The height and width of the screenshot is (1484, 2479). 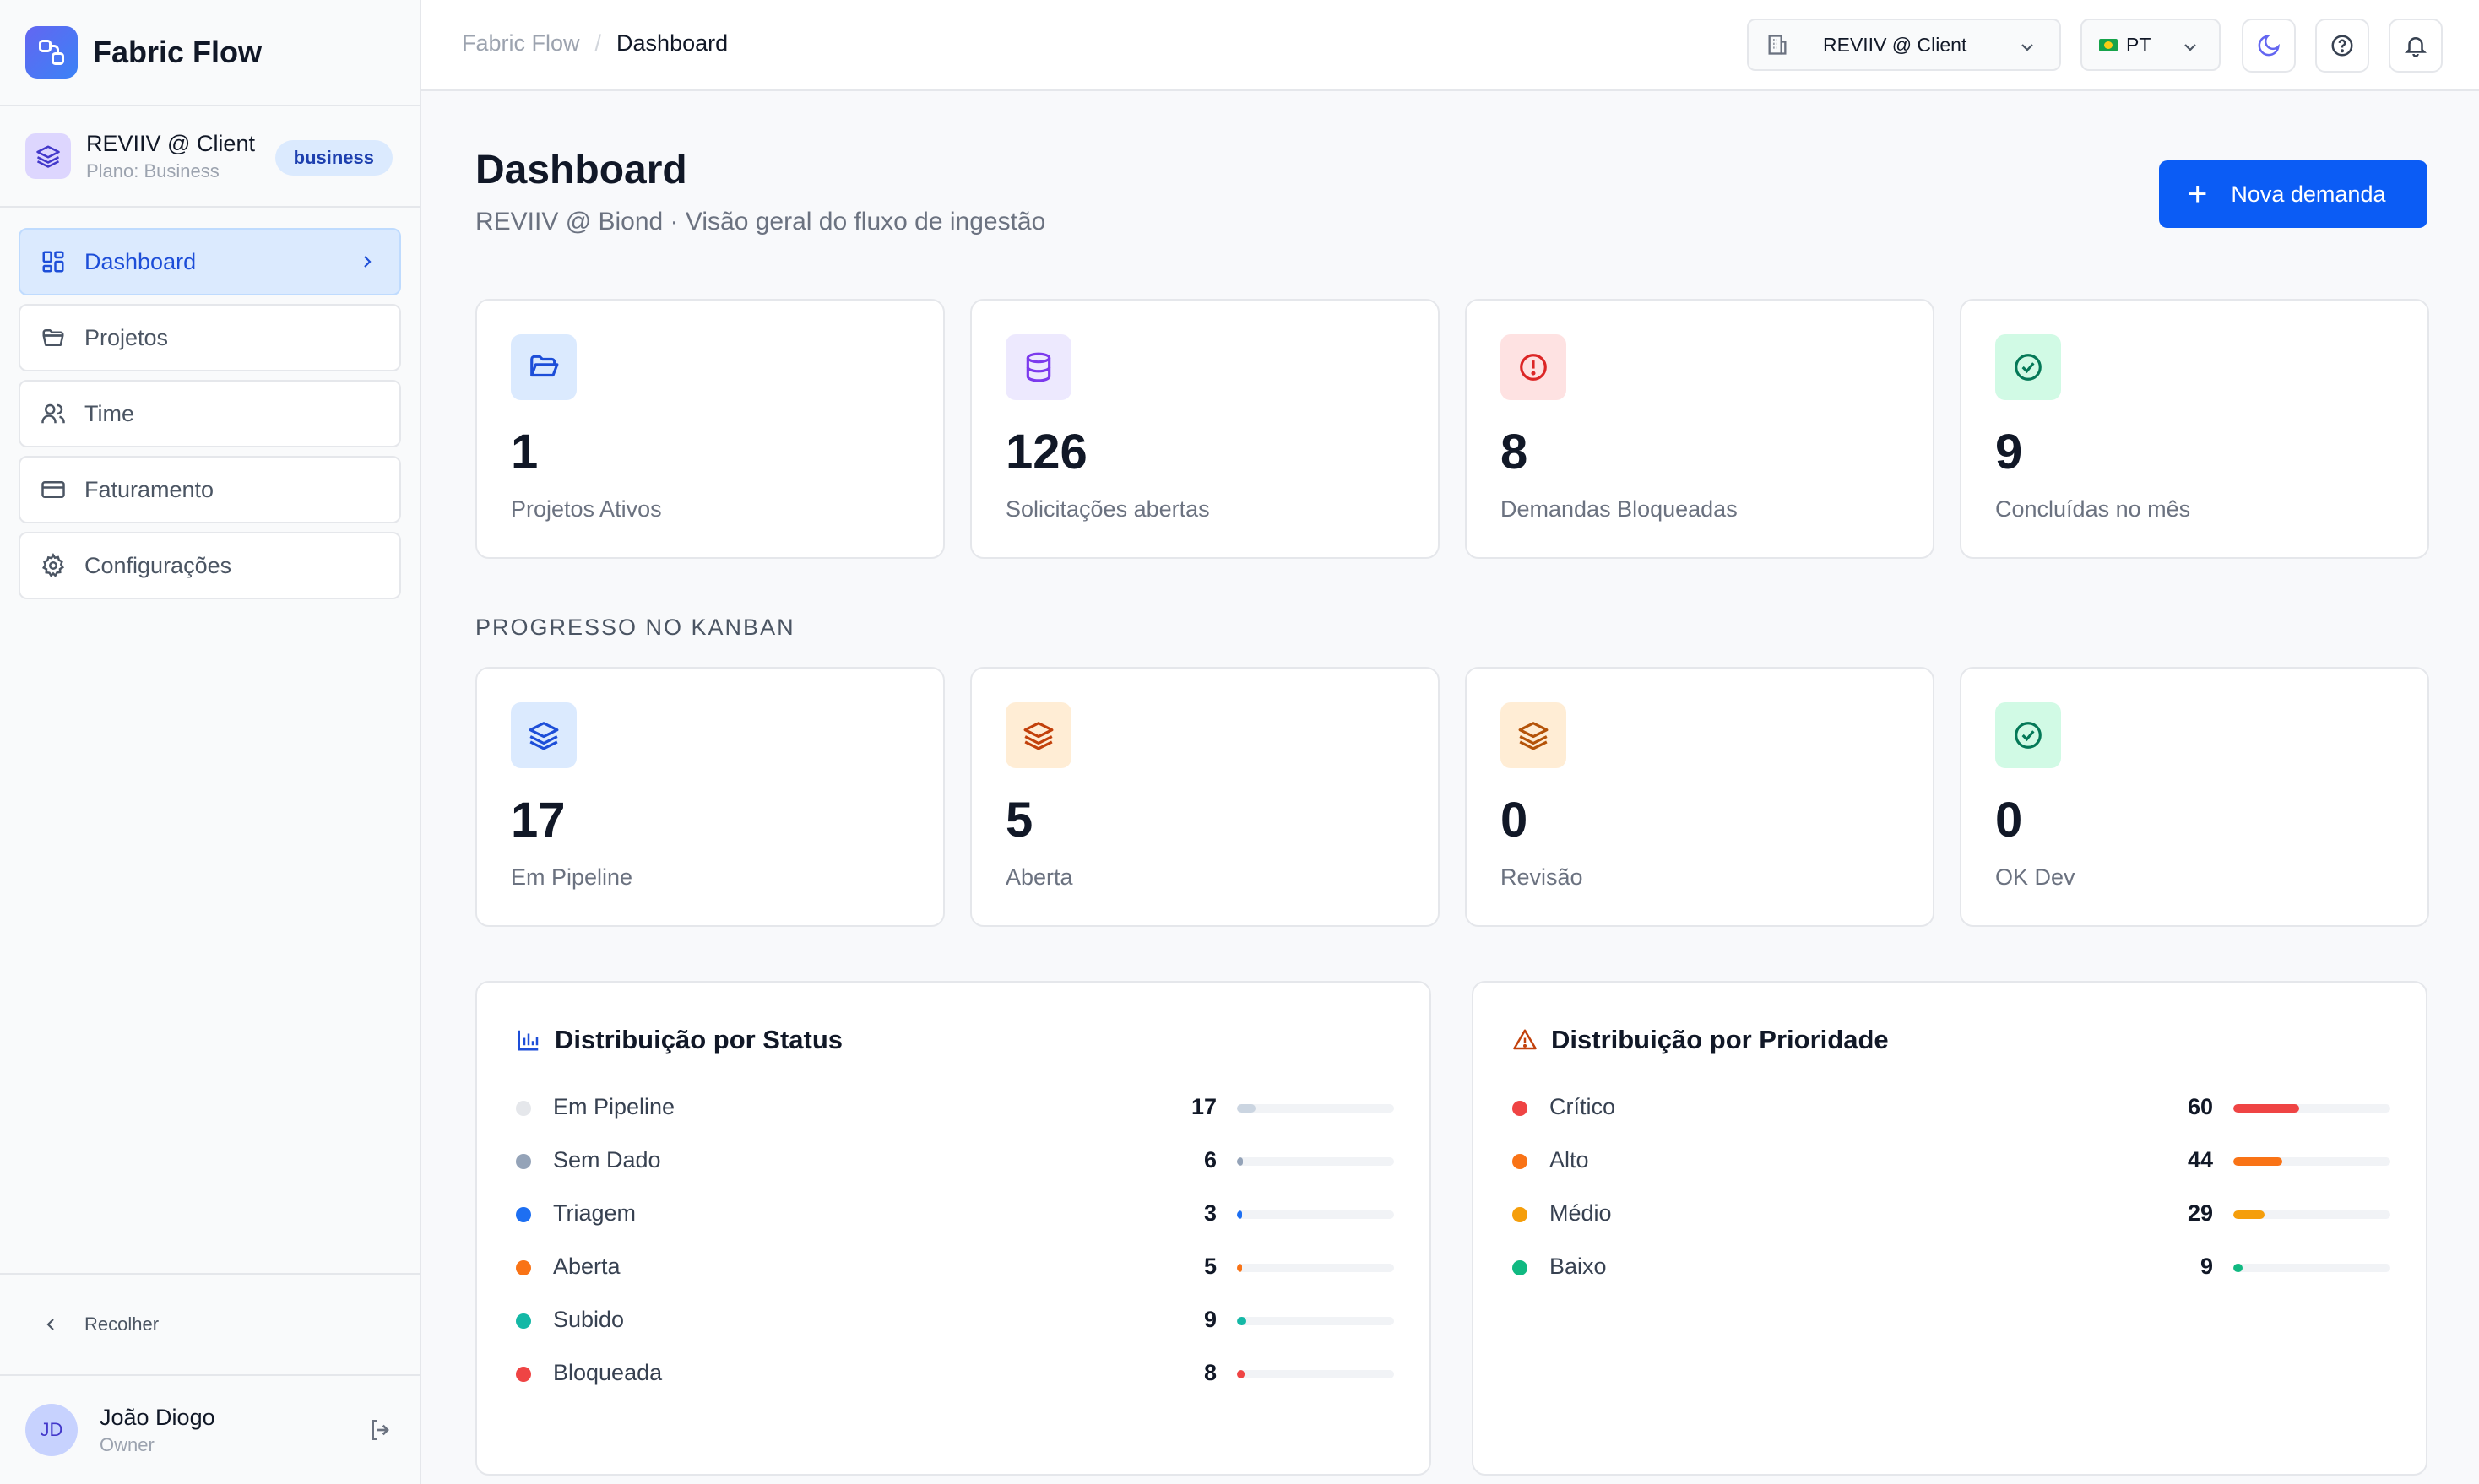 What do you see at coordinates (122, 1324) in the screenshot?
I see `collapse-label: Recolher` at bounding box center [122, 1324].